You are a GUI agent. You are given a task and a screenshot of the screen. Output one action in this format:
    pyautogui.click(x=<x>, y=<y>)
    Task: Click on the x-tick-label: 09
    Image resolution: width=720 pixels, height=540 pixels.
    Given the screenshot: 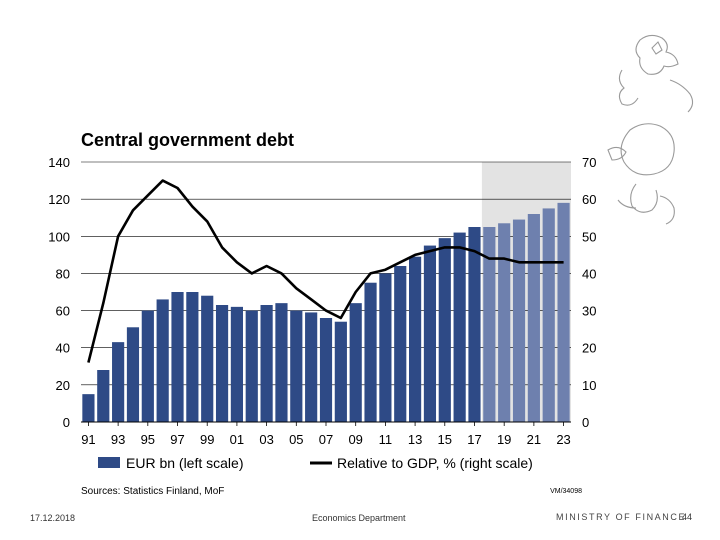 What is the action you would take?
    pyautogui.click(x=355, y=439)
    